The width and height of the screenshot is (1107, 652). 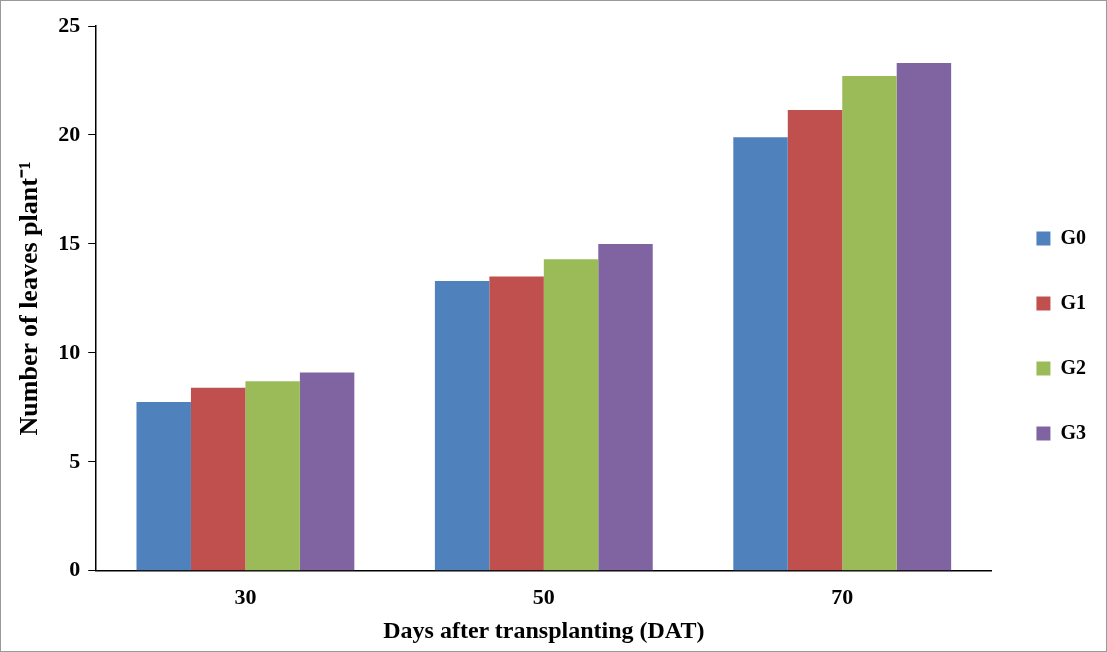 I want to click on x-tick-label: 70, so click(x=842, y=596).